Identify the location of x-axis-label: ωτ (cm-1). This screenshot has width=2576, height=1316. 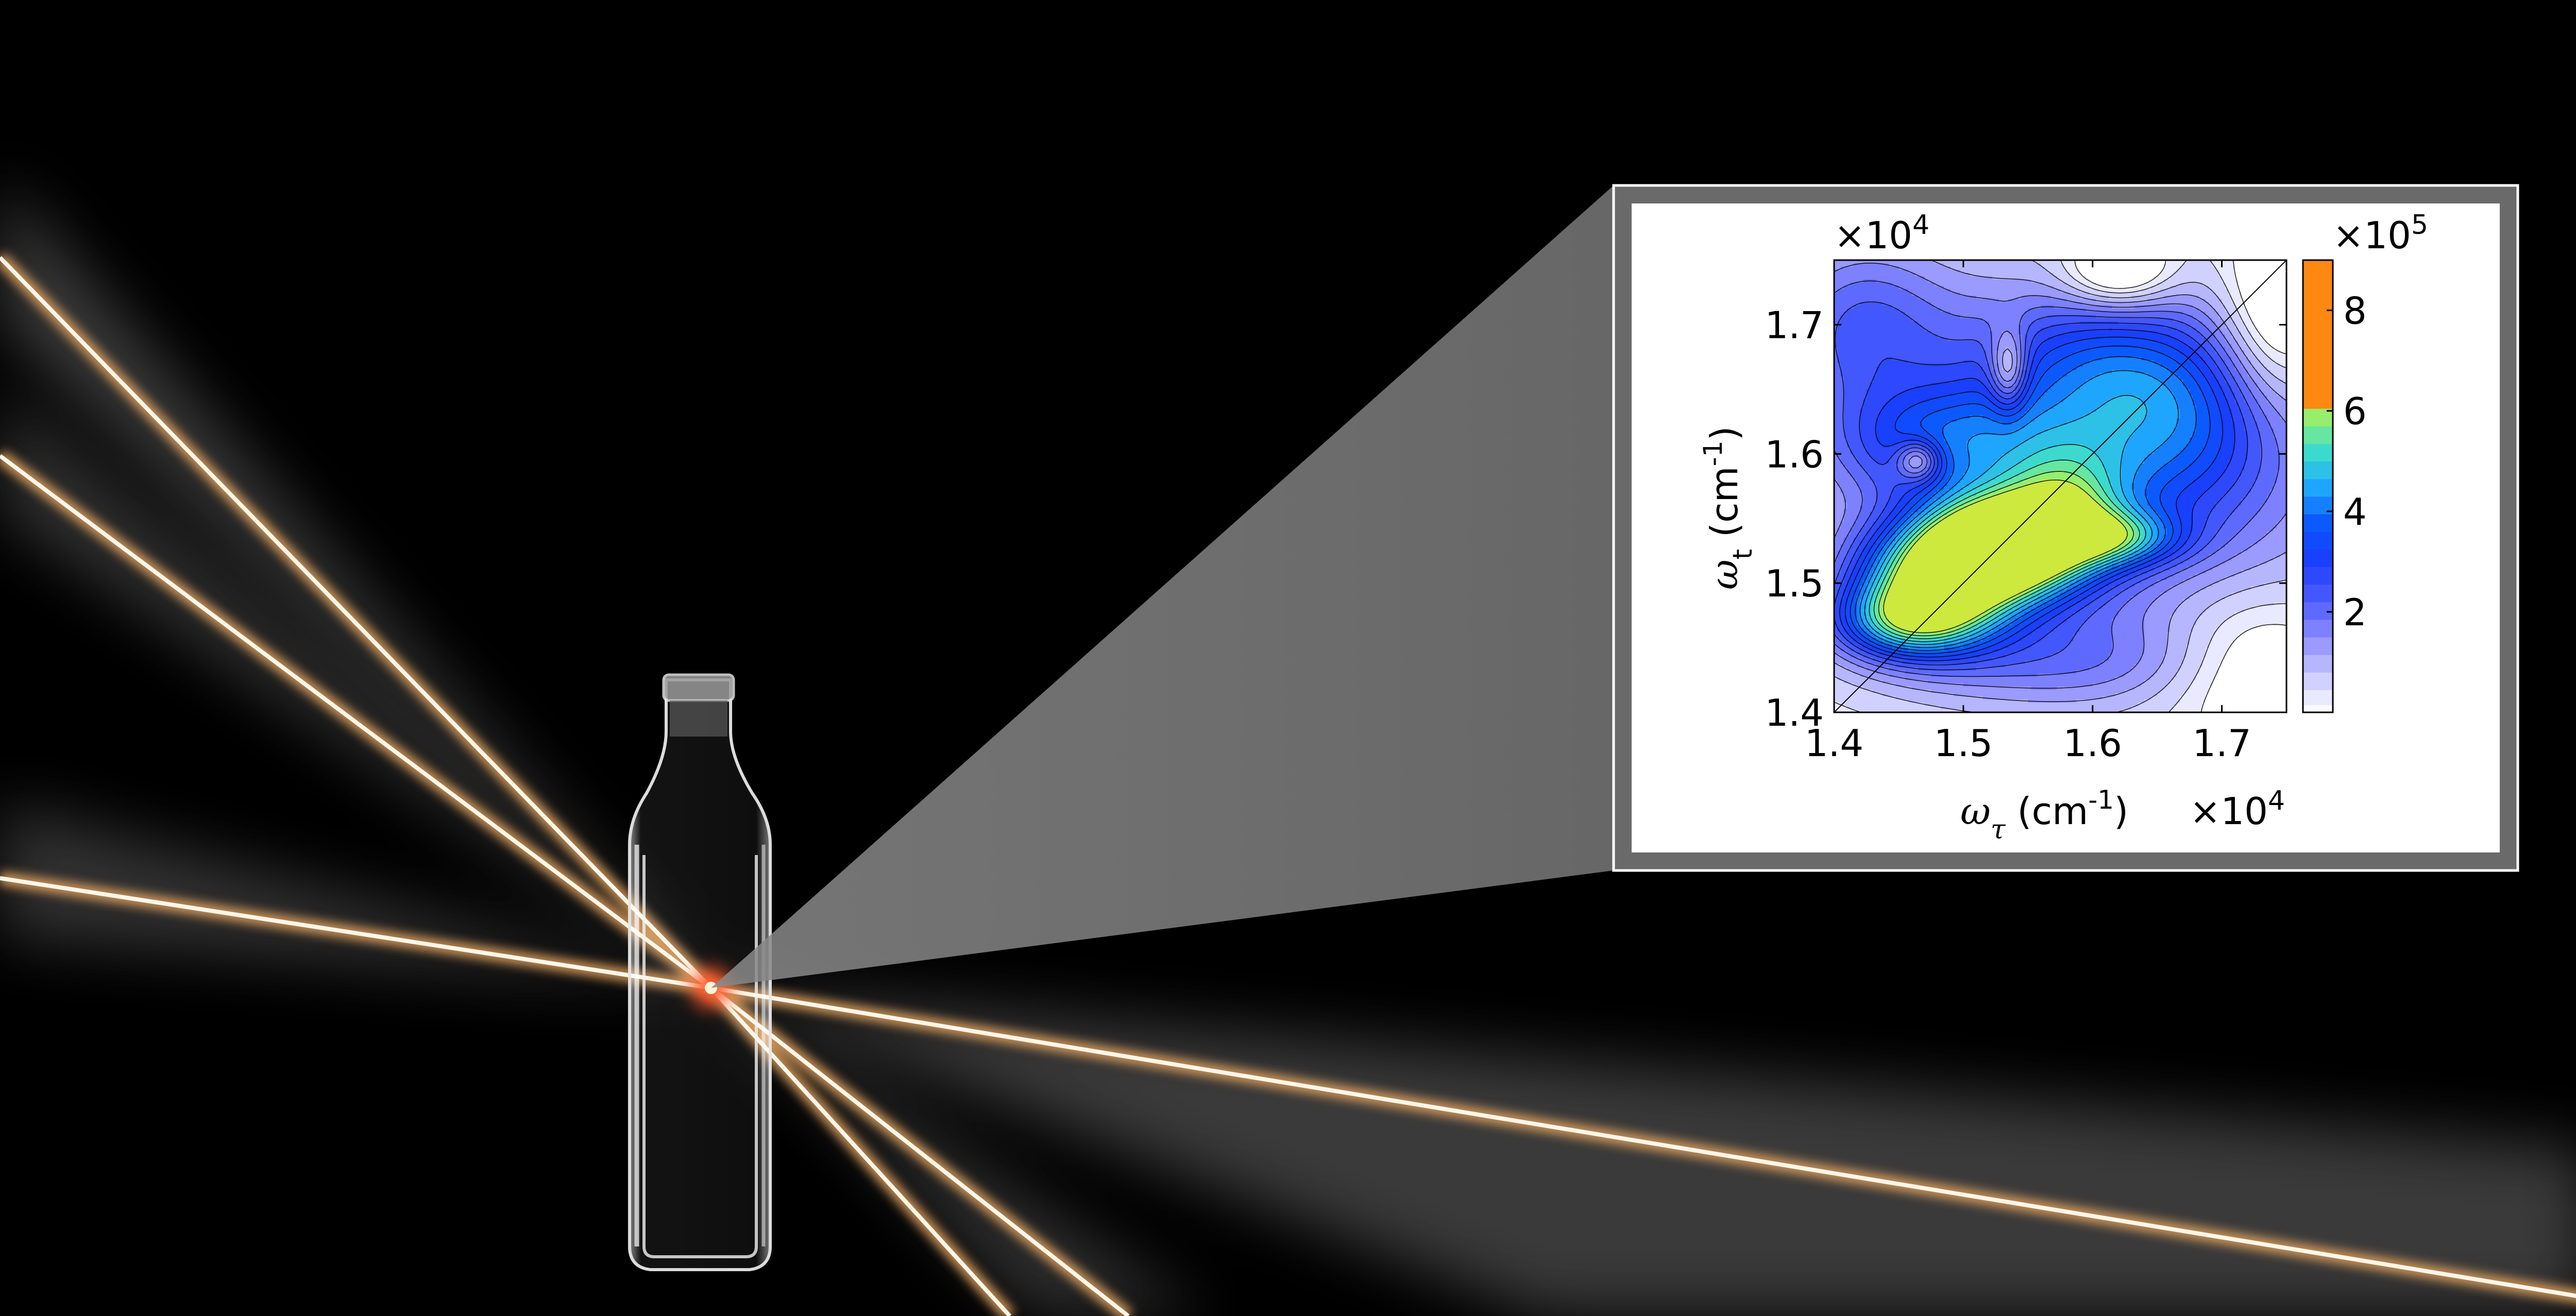
(2044, 815).